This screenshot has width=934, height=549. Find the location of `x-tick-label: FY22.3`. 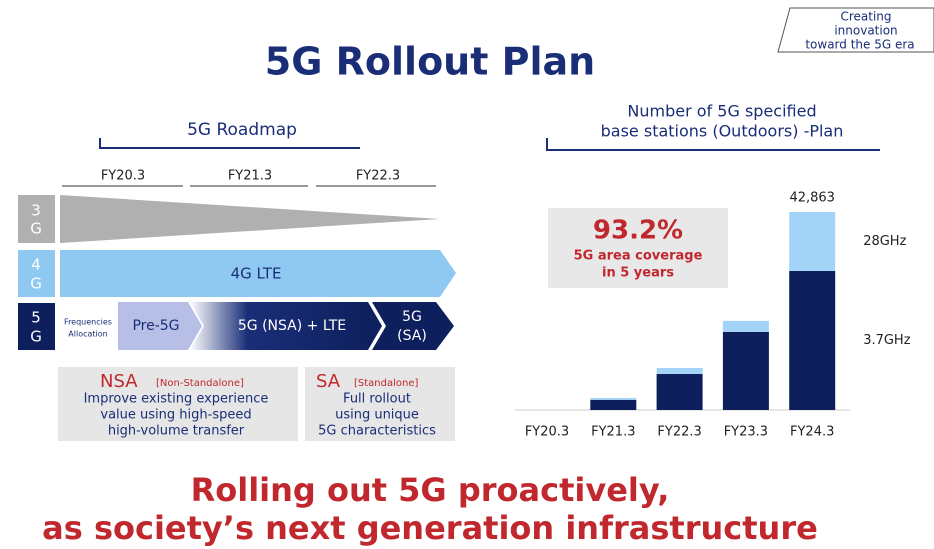

x-tick-label: FY22.3 is located at coordinates (679, 432).